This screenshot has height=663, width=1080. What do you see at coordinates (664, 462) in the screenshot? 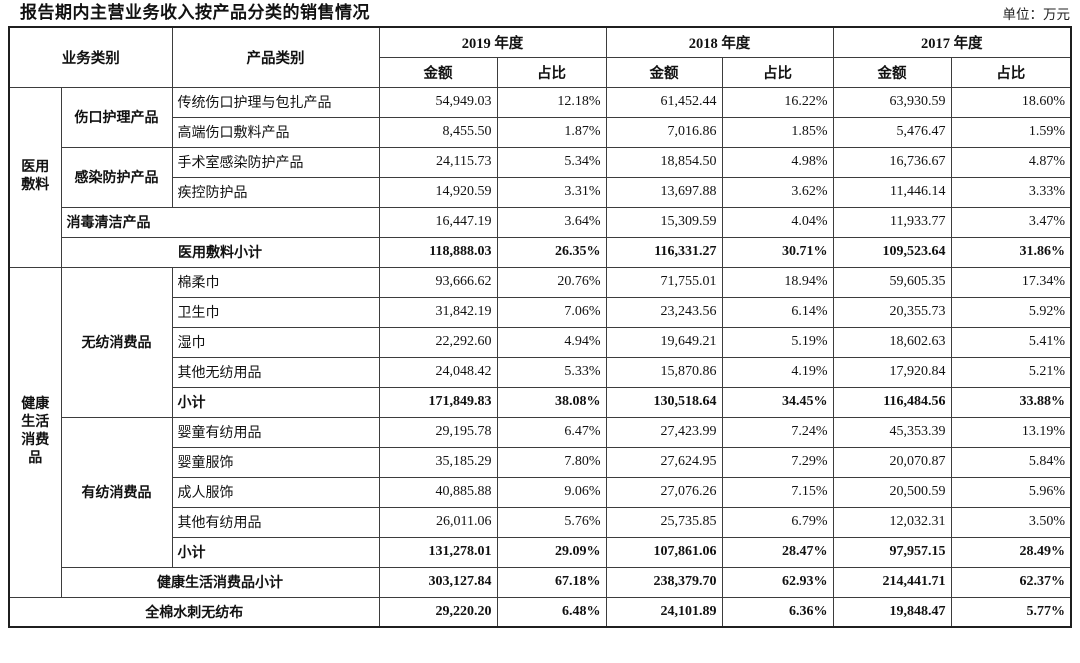
I see `amount-cell: 27,624.95` at bounding box center [664, 462].